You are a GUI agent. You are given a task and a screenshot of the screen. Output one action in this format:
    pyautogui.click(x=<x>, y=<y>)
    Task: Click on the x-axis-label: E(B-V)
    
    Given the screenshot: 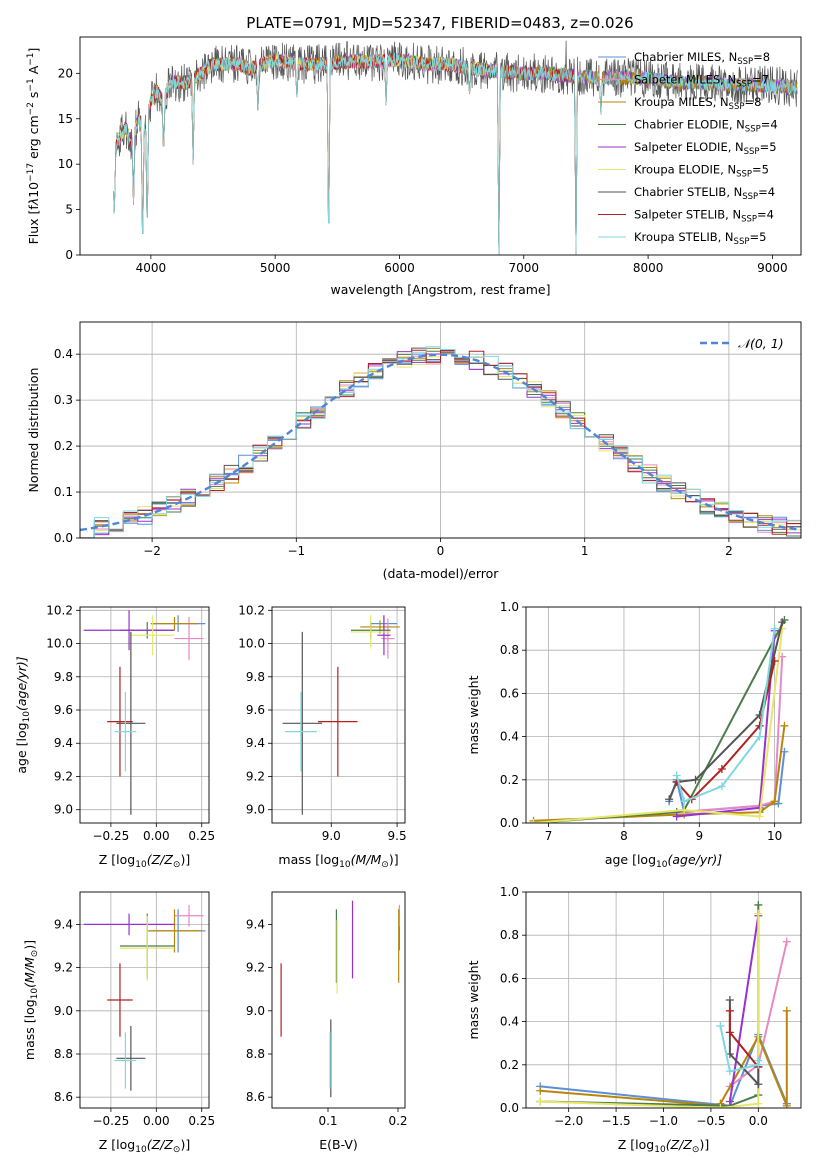 What is the action you would take?
    pyautogui.click(x=338, y=1144)
    